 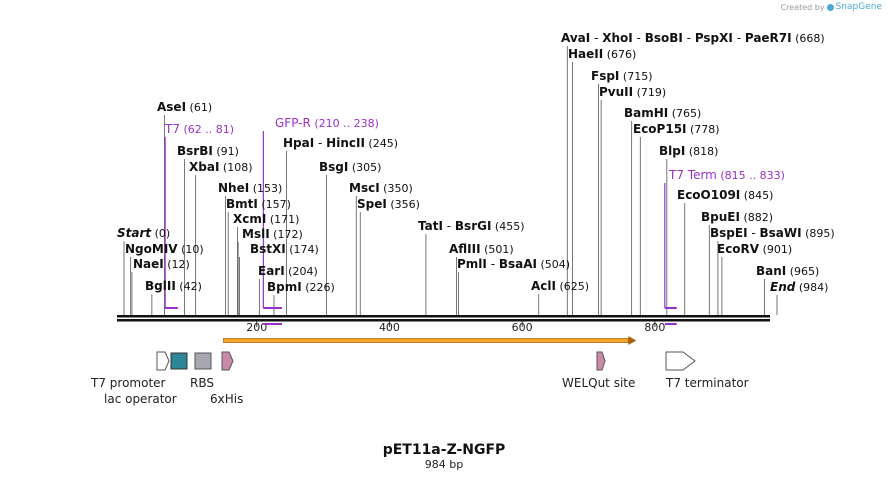 What do you see at coordinates (680, 361) in the screenshot?
I see `t7-terminator-icon` at bounding box center [680, 361].